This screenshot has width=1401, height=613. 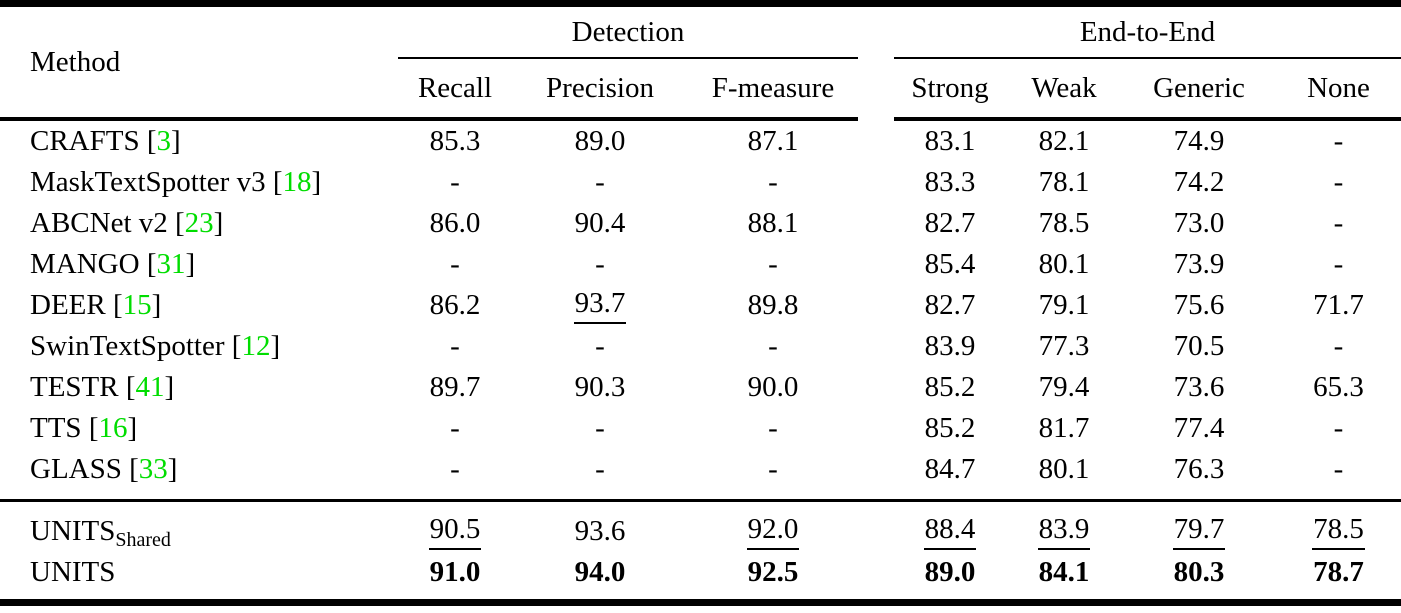 I want to click on cell-none: 78.7, so click(x=1338, y=579).